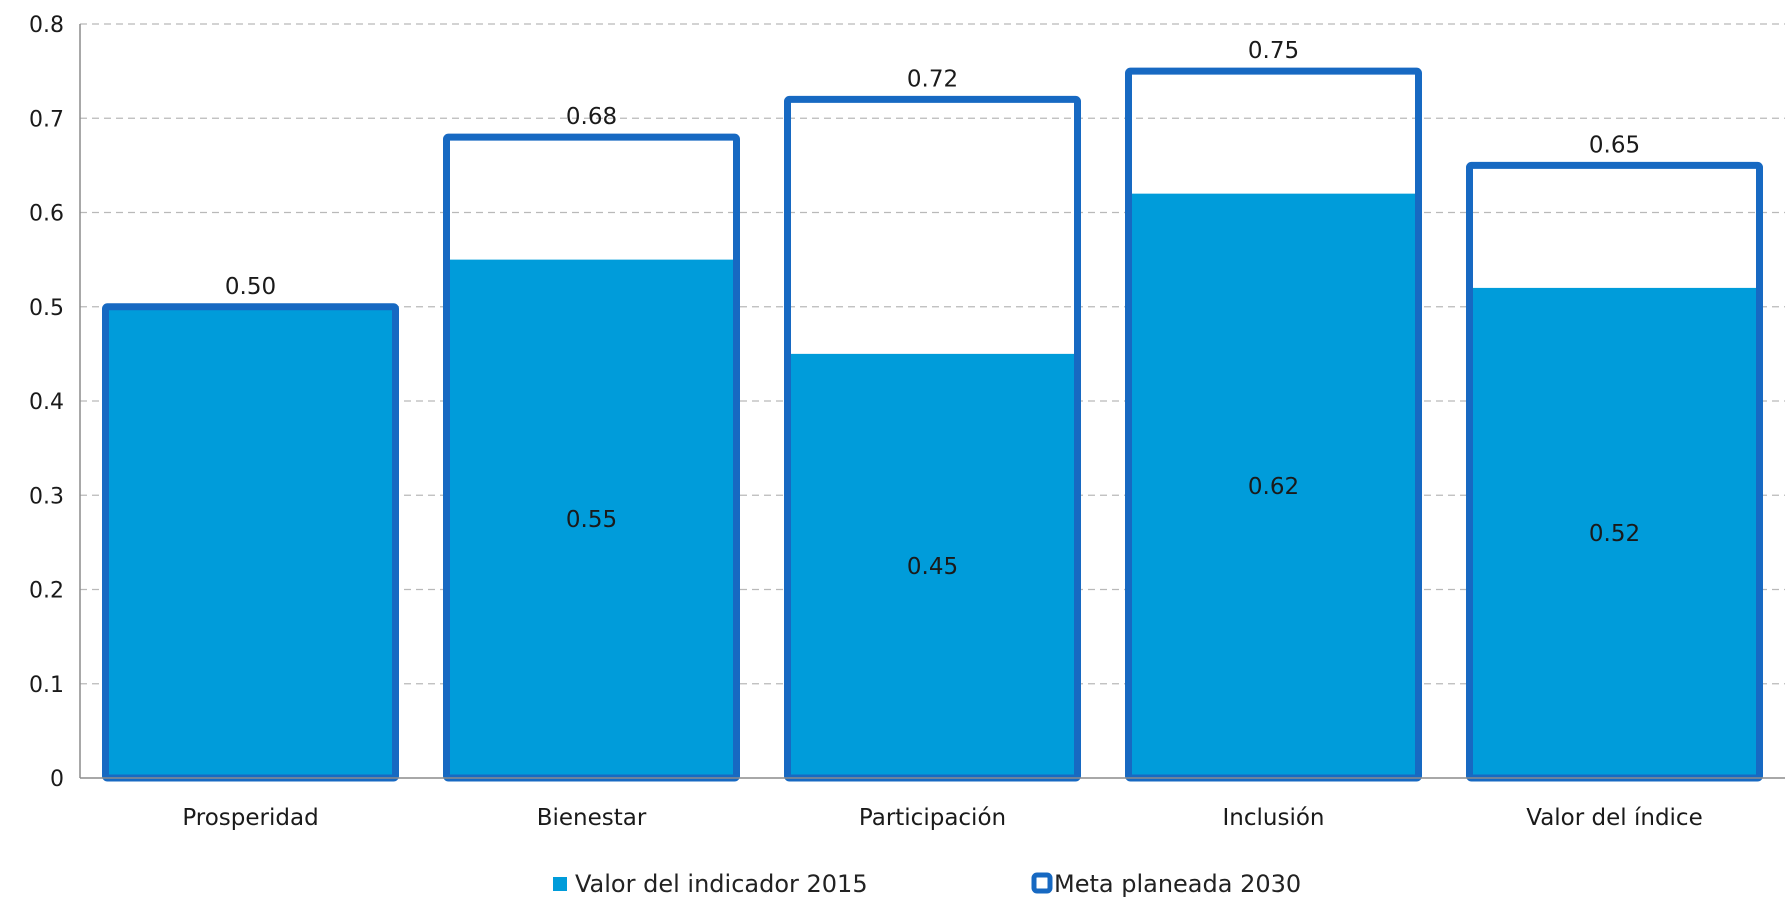  Describe the element at coordinates (46, 214) in the screenshot. I see `y-tick-label: 0.6` at that location.